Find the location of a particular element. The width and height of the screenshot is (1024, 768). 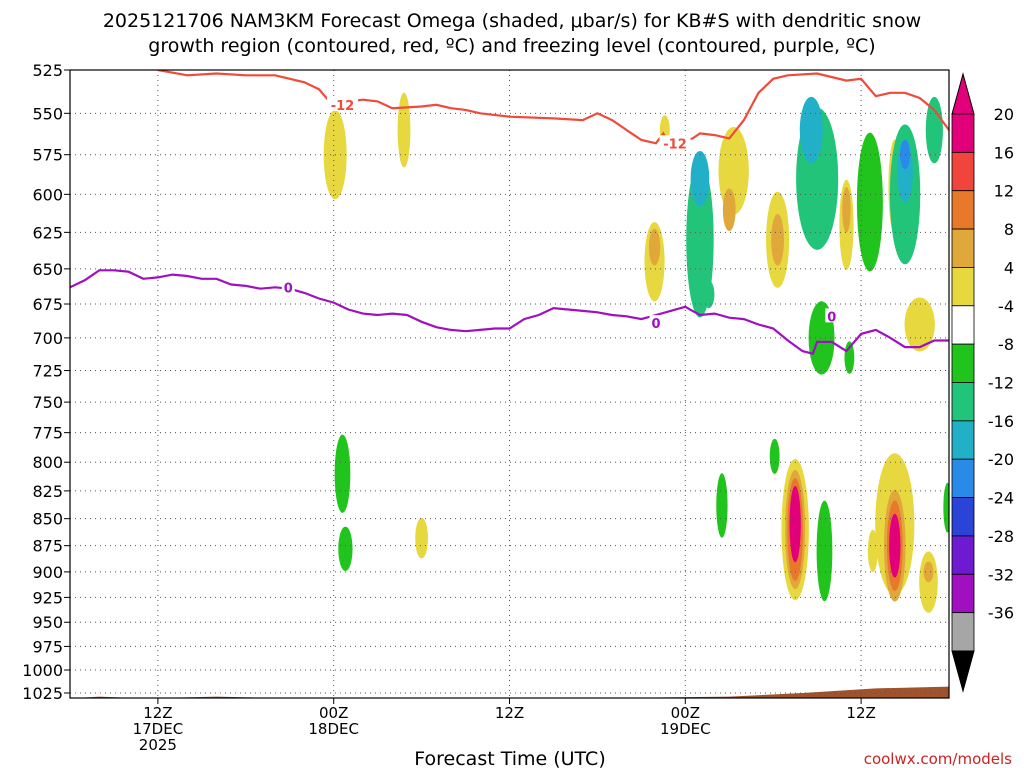

x-tick-label-0-3: 2025 is located at coordinates (158, 745).